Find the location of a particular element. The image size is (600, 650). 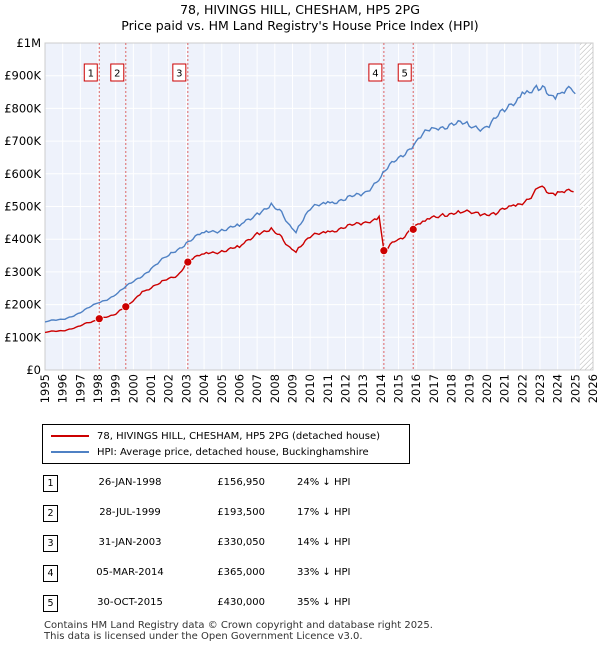

x-tick-label: 2018 is located at coordinates (452, 388).